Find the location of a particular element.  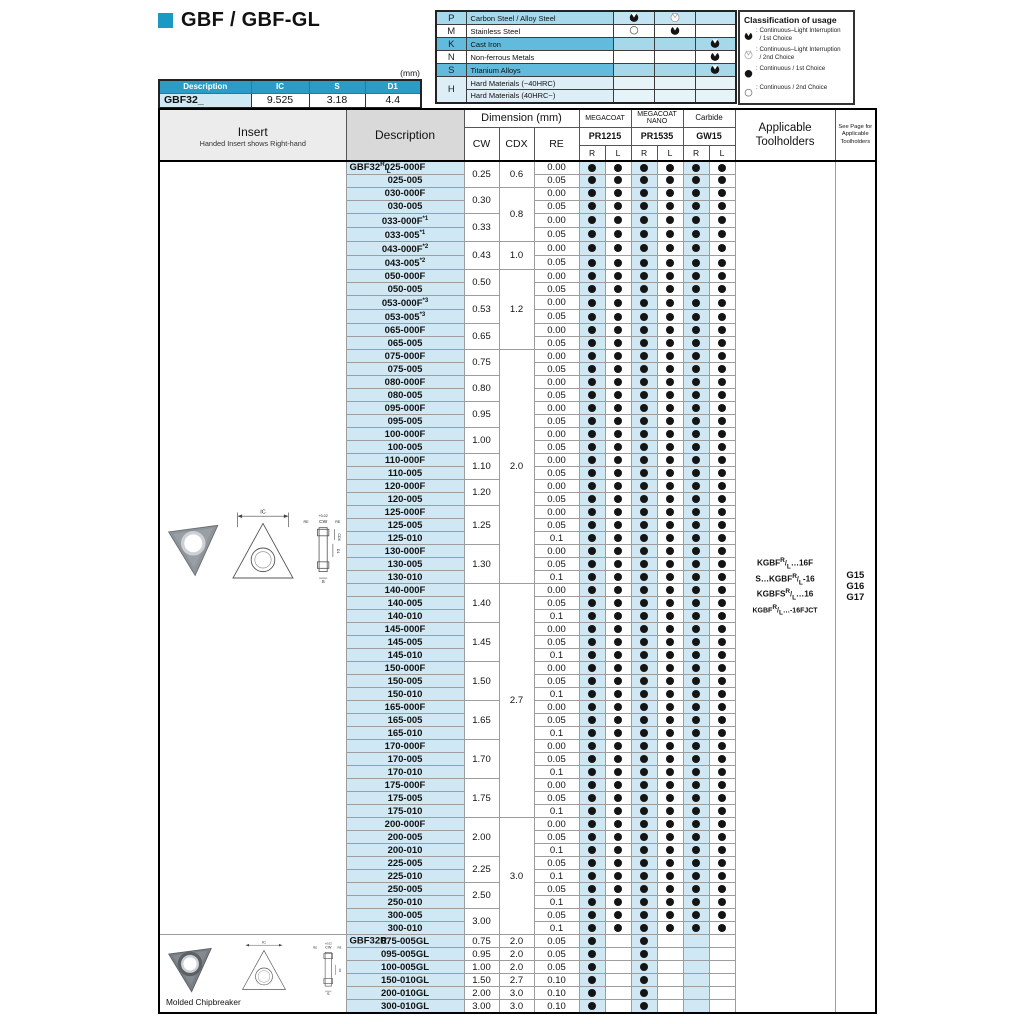

material-row: S Titanium Alloys is located at coordinates (586, 70).